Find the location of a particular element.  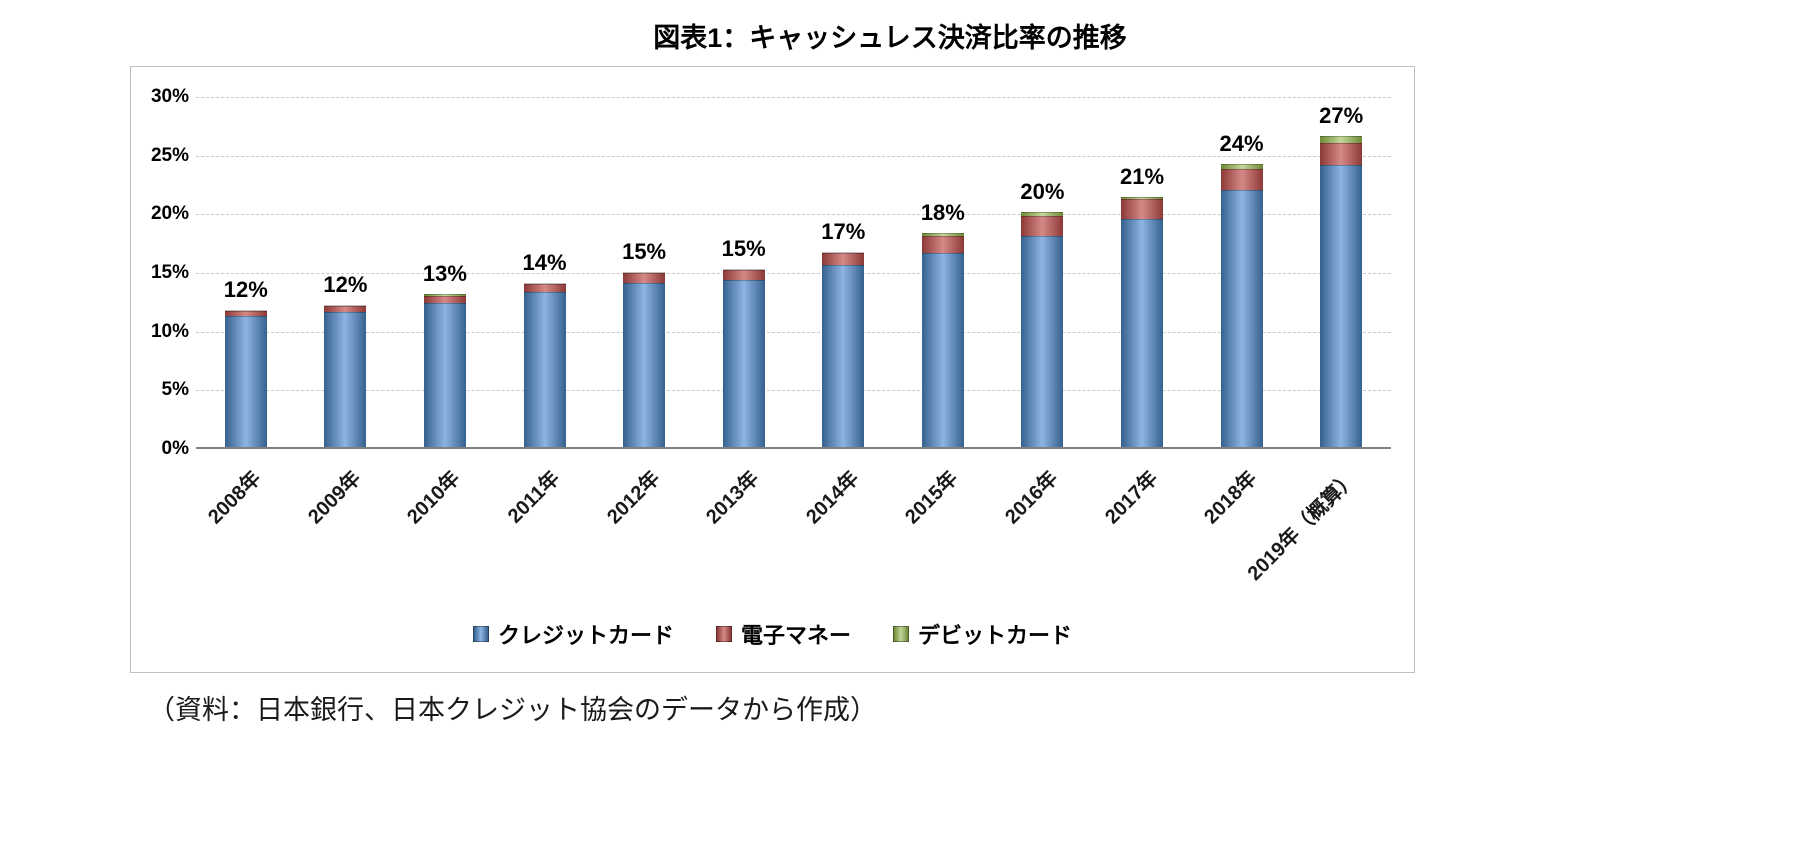

bar-2009年: 12% is located at coordinates (346, 272).